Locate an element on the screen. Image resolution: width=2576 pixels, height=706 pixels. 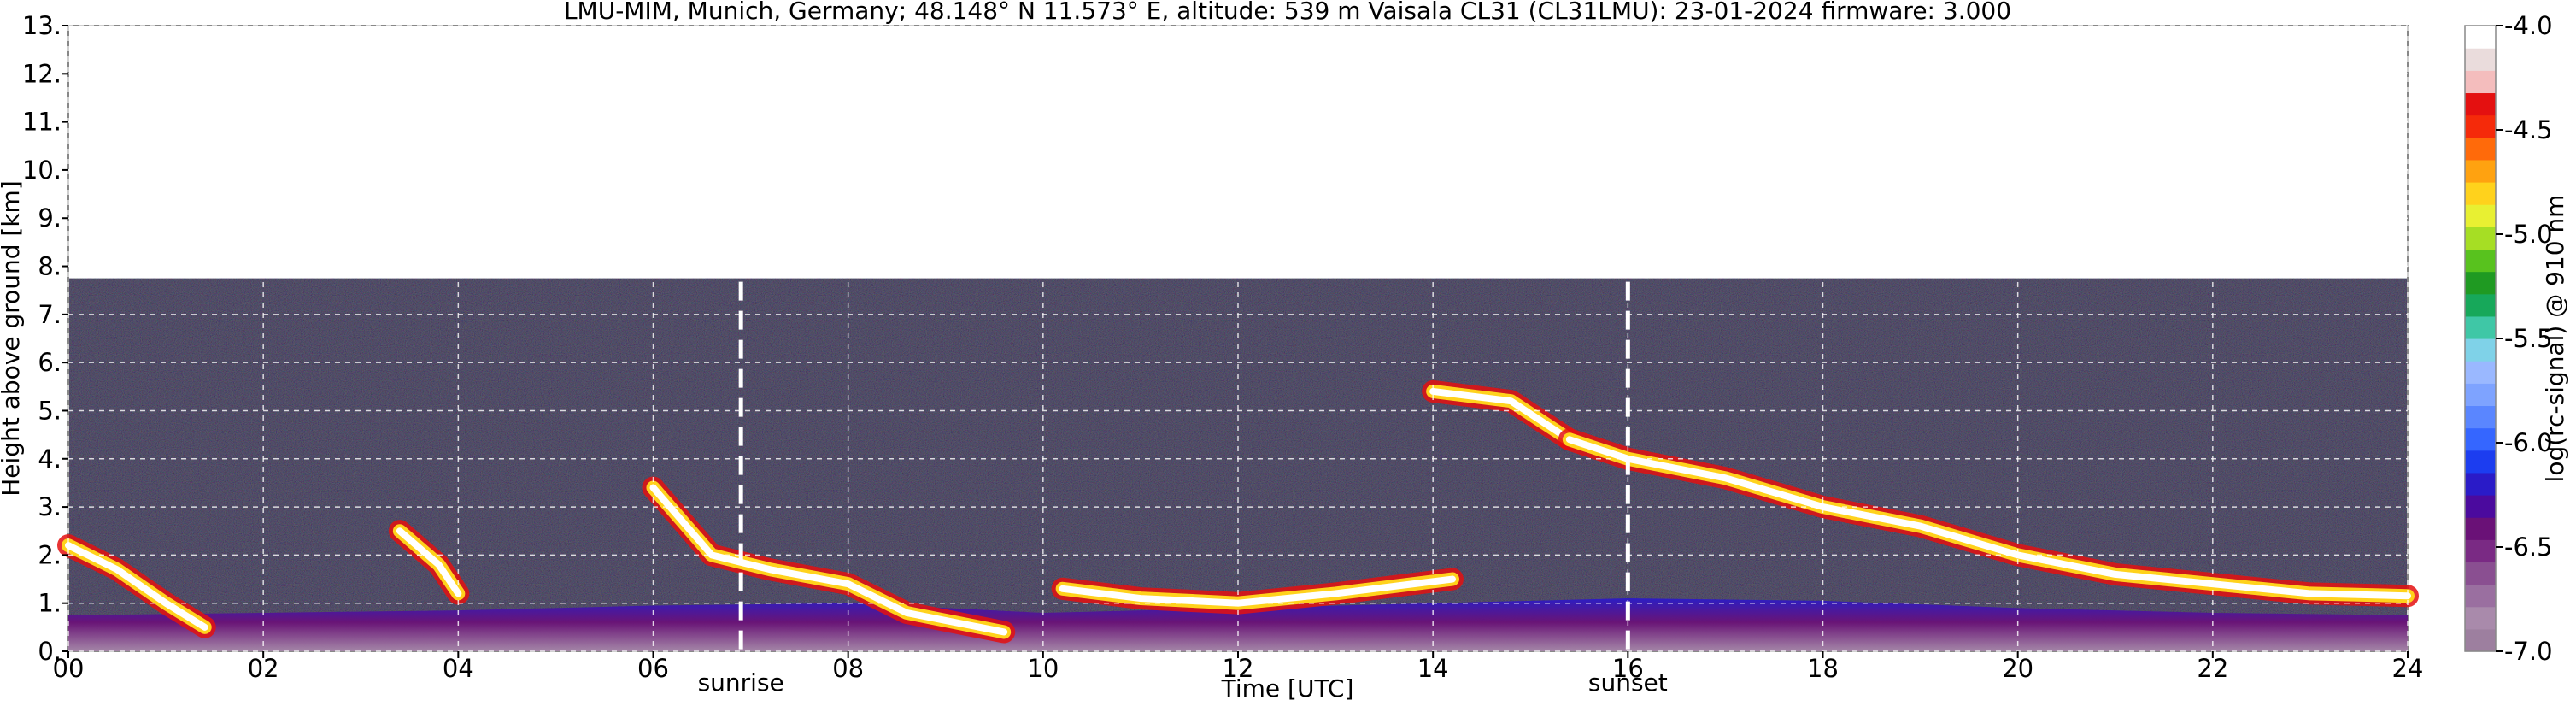
colorbar-tick-label: -6.5 is located at coordinates (2528, 547).